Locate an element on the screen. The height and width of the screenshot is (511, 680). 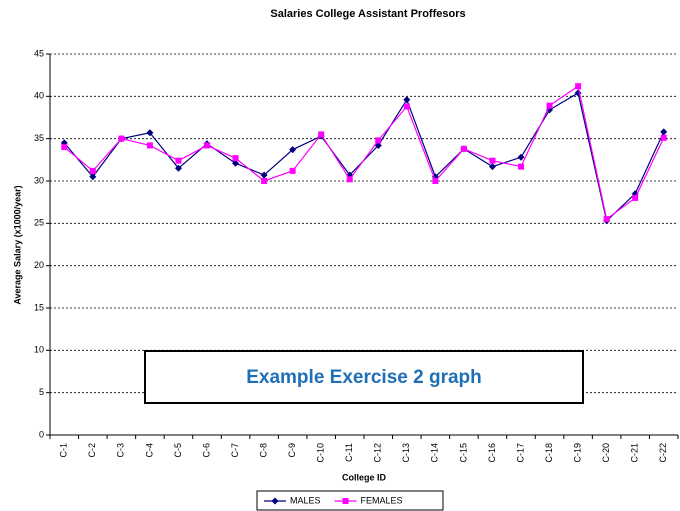
x-tick-label: C-14 is located at coordinates (435, 453).